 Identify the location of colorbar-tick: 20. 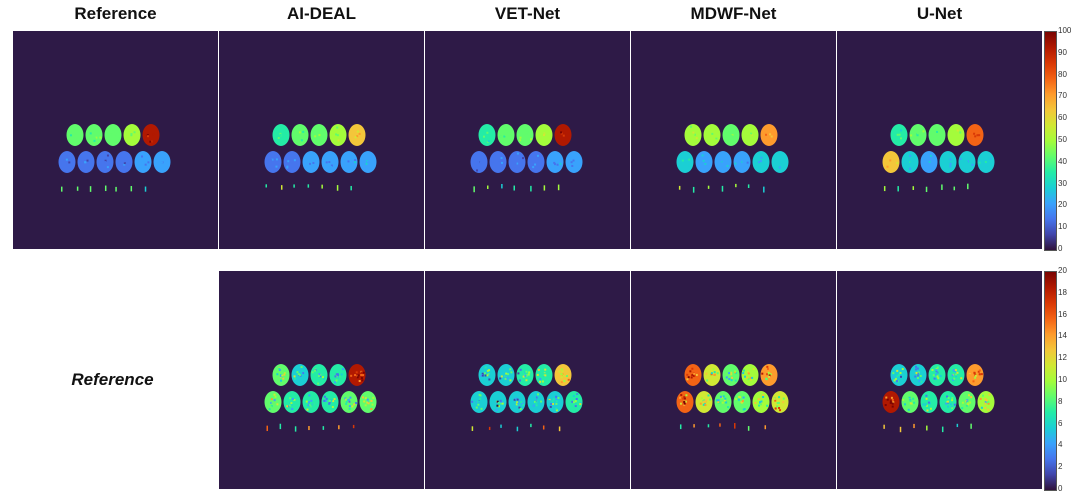
(1062, 205).